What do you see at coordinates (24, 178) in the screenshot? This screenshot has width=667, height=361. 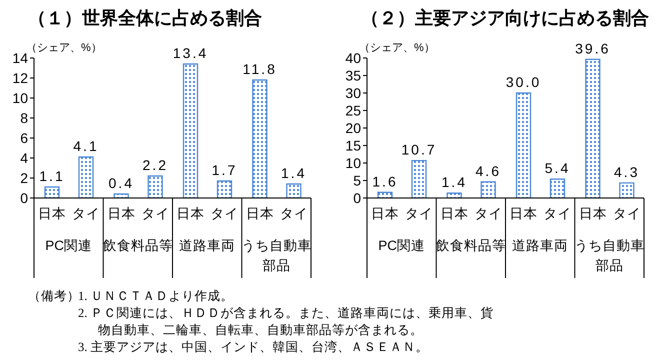 I see `y-tick-label: 2` at bounding box center [24, 178].